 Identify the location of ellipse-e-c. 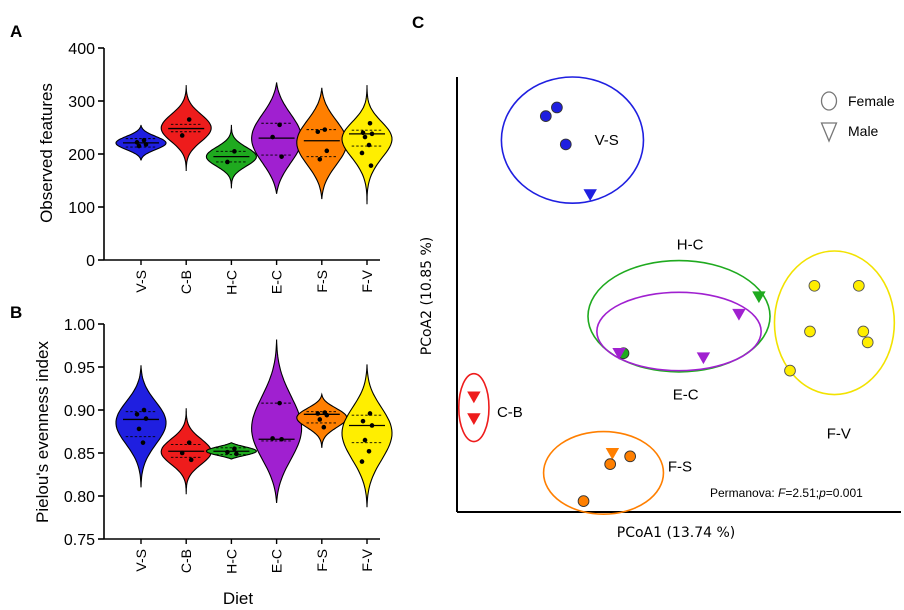
(679, 331).